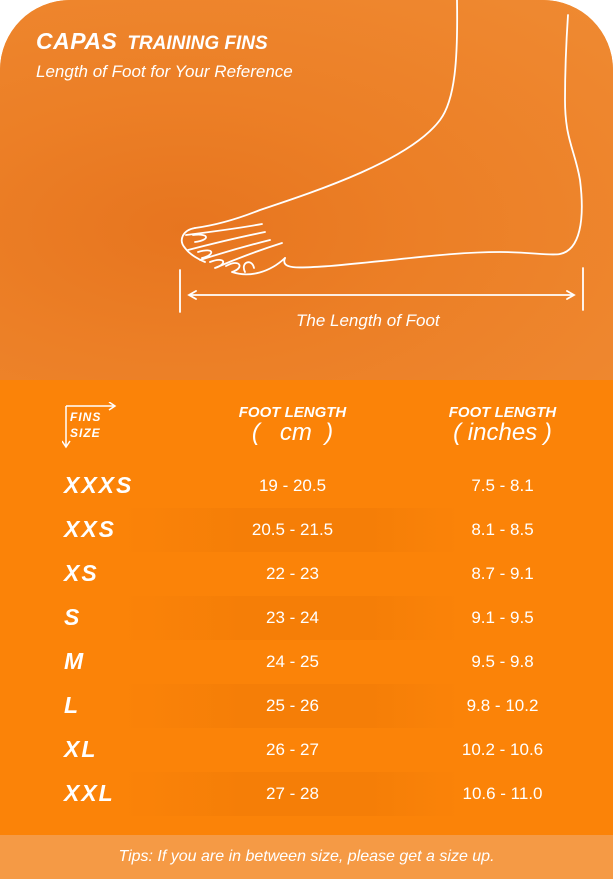 The image size is (613, 879). I want to click on inches-cell: 10.2 - 10.6, so click(502, 749).